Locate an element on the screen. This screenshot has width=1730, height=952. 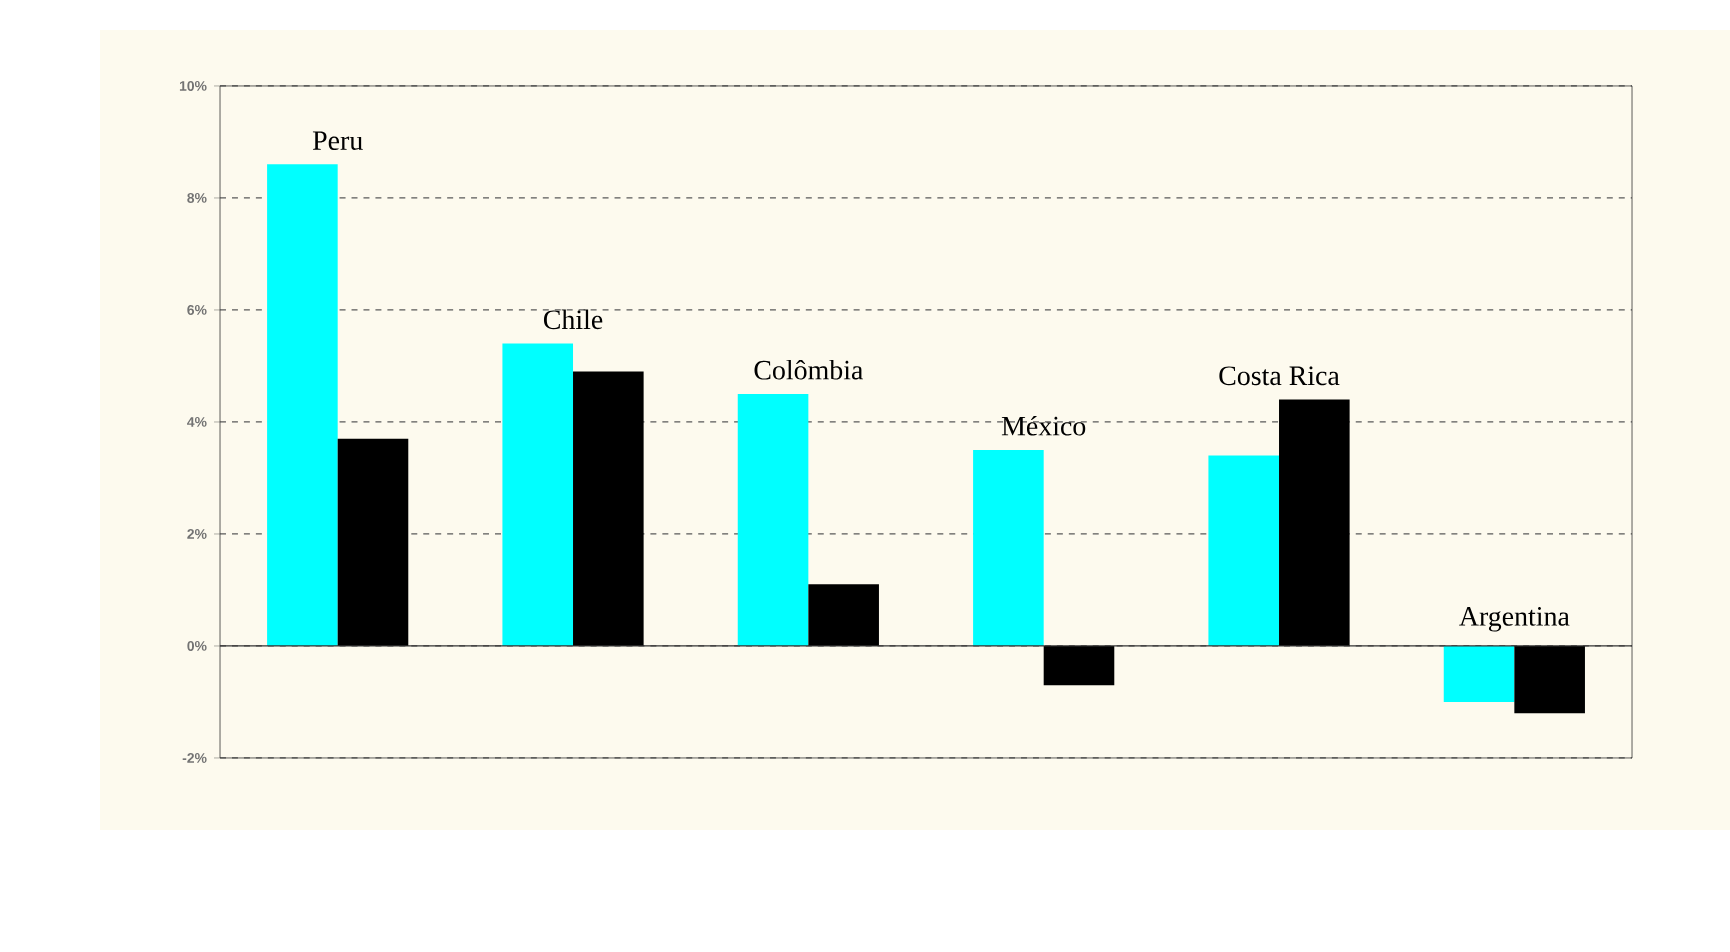
x-tick-label: Colômbia is located at coordinates (808, 369).